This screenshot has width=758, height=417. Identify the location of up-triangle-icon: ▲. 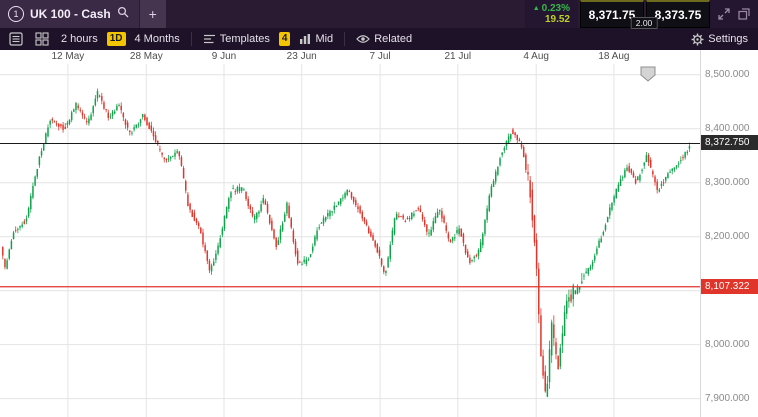
(536, 8).